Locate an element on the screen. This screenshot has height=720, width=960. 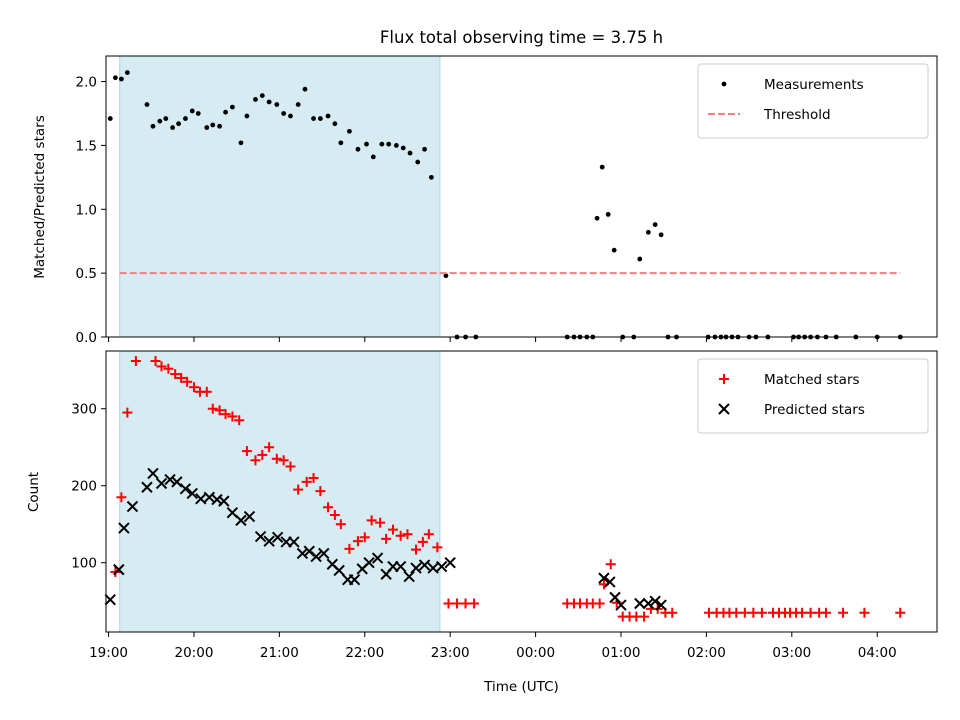
x-tick-label: 19:00 is located at coordinates (108, 653).